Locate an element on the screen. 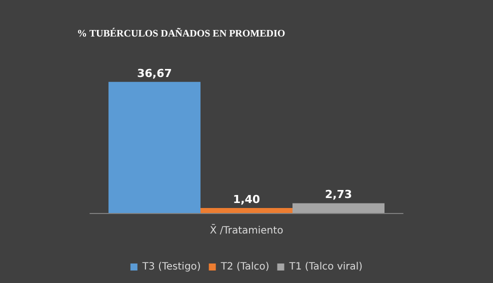  legend-label: T3 (Testigo) is located at coordinates (171, 267).